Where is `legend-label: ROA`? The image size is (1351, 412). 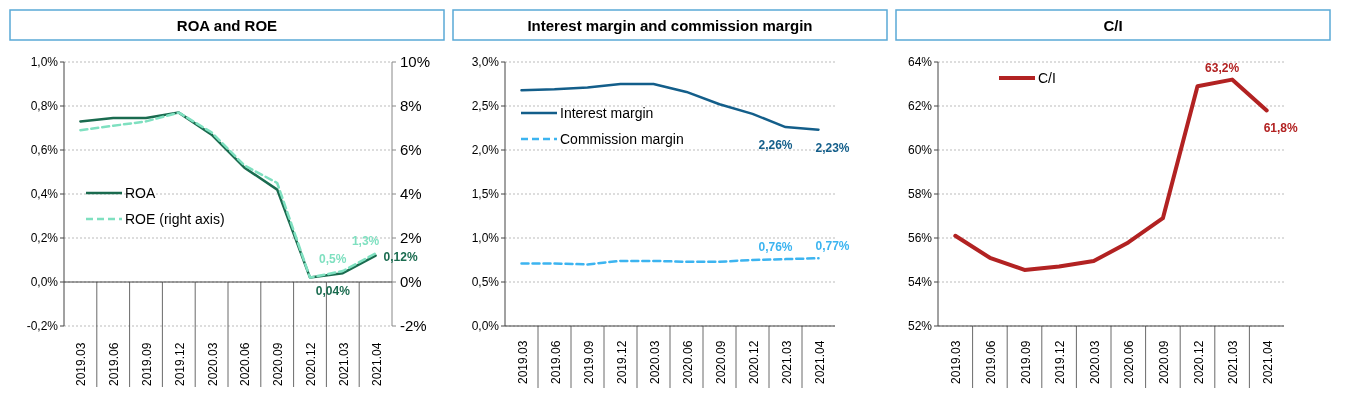 legend-label: ROA is located at coordinates (140, 193).